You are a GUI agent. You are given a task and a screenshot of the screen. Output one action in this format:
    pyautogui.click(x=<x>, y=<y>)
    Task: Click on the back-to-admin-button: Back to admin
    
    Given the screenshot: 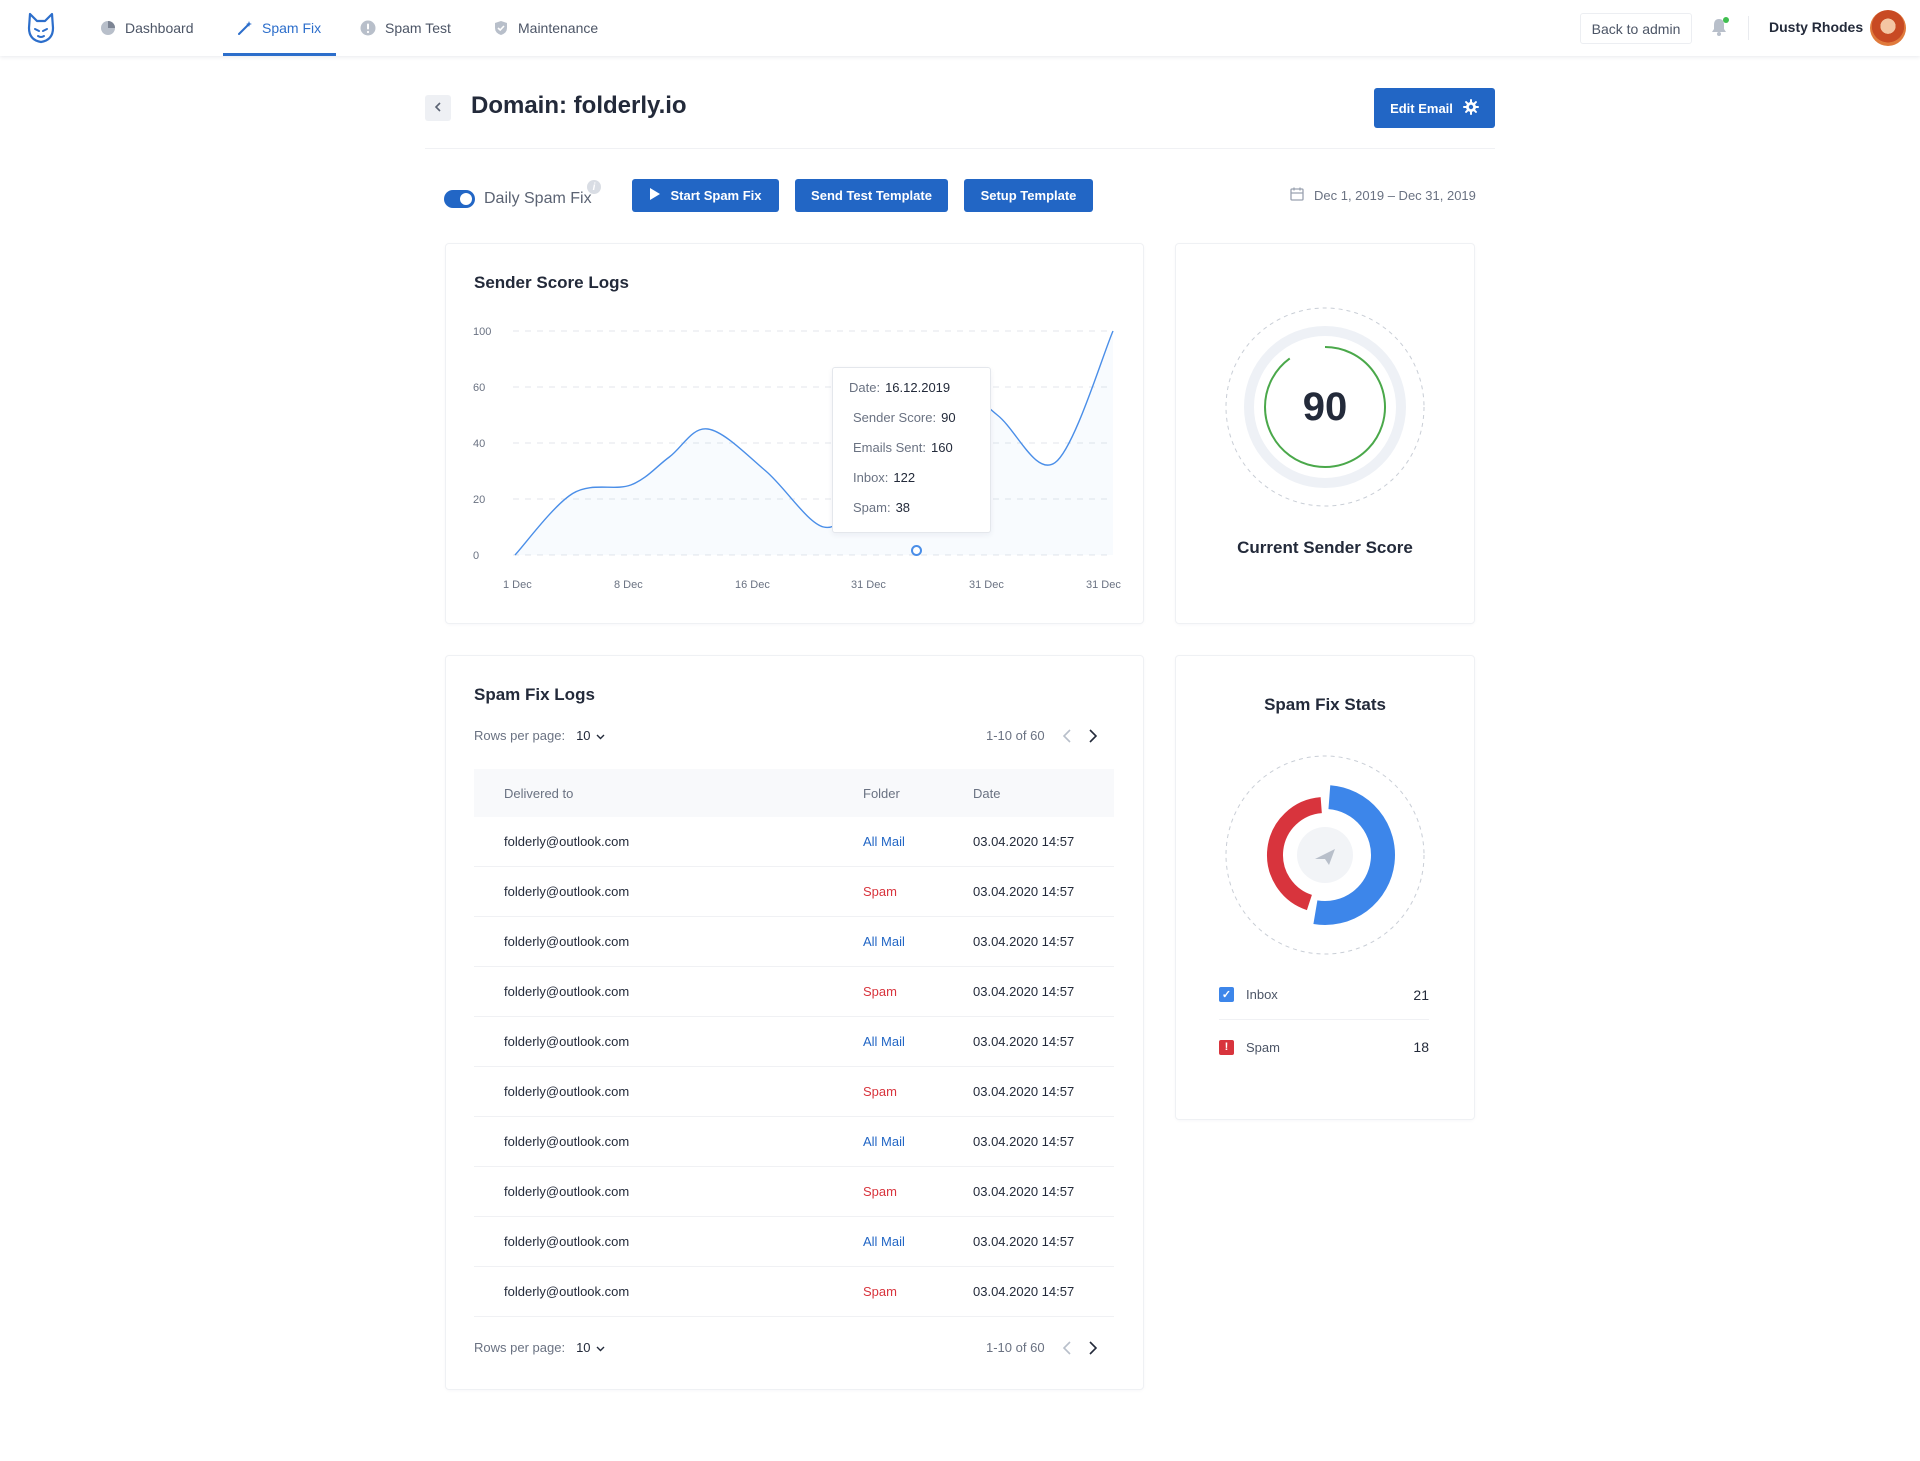 What is the action you would take?
    pyautogui.click(x=1636, y=28)
    